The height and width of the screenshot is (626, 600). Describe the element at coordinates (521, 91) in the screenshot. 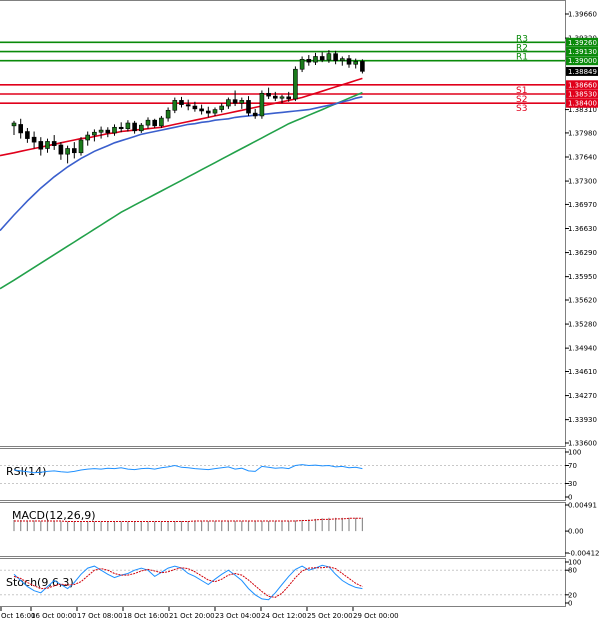

I see `level-name-s1: S1` at that location.